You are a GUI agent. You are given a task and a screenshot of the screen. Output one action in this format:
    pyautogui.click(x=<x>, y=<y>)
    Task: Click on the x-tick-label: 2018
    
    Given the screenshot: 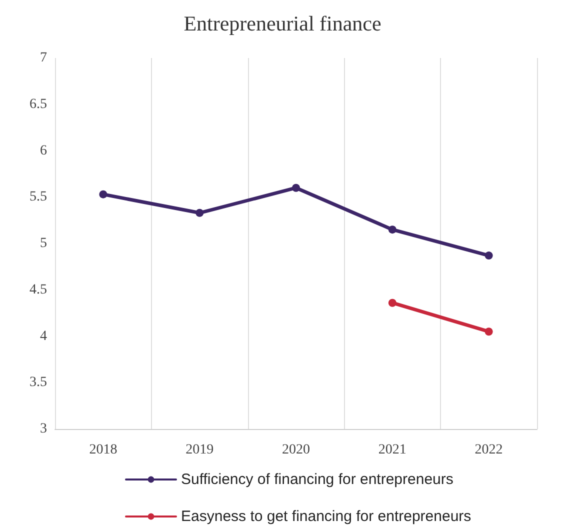 What is the action you would take?
    pyautogui.click(x=103, y=450)
    